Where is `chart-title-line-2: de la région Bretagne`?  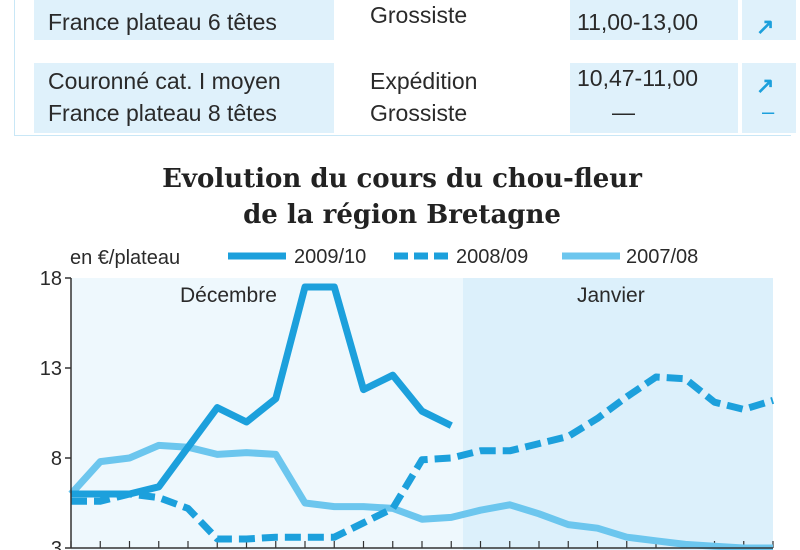 chart-title-line-2: de la région Bretagne is located at coordinates (402, 215).